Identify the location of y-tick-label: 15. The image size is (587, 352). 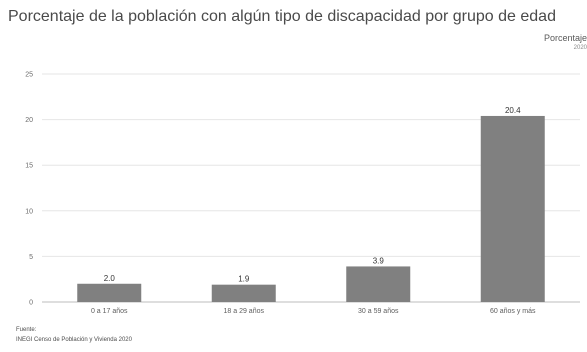
(29, 166).